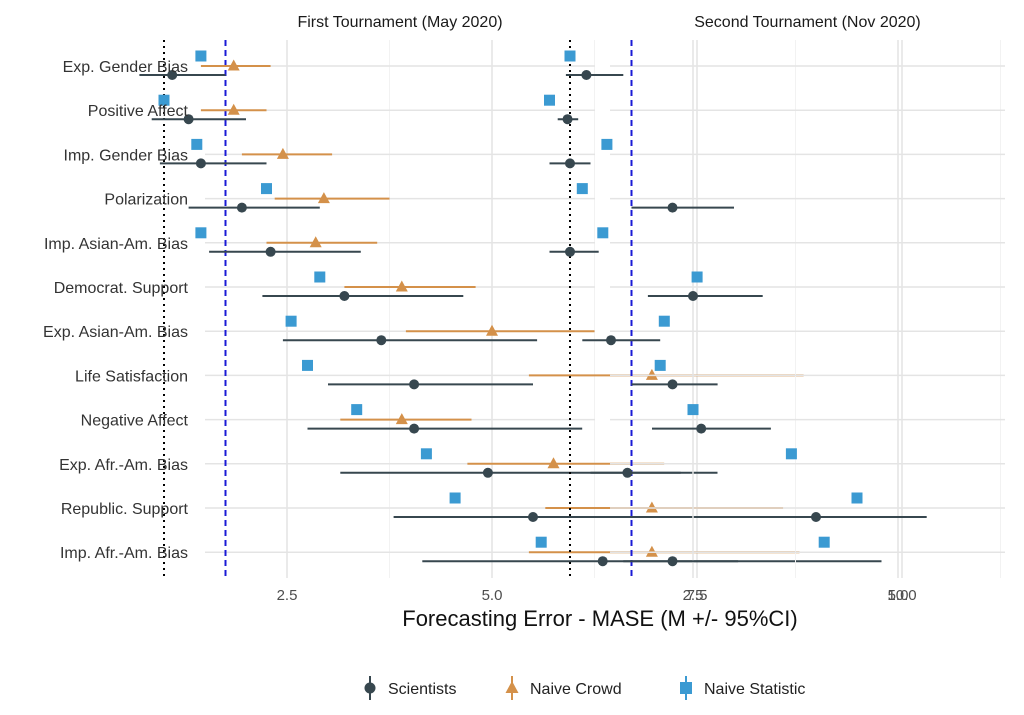 The image size is (1024, 715). Describe the element at coordinates (146, 200) in the screenshot. I see `category-label: Polarization` at that location.